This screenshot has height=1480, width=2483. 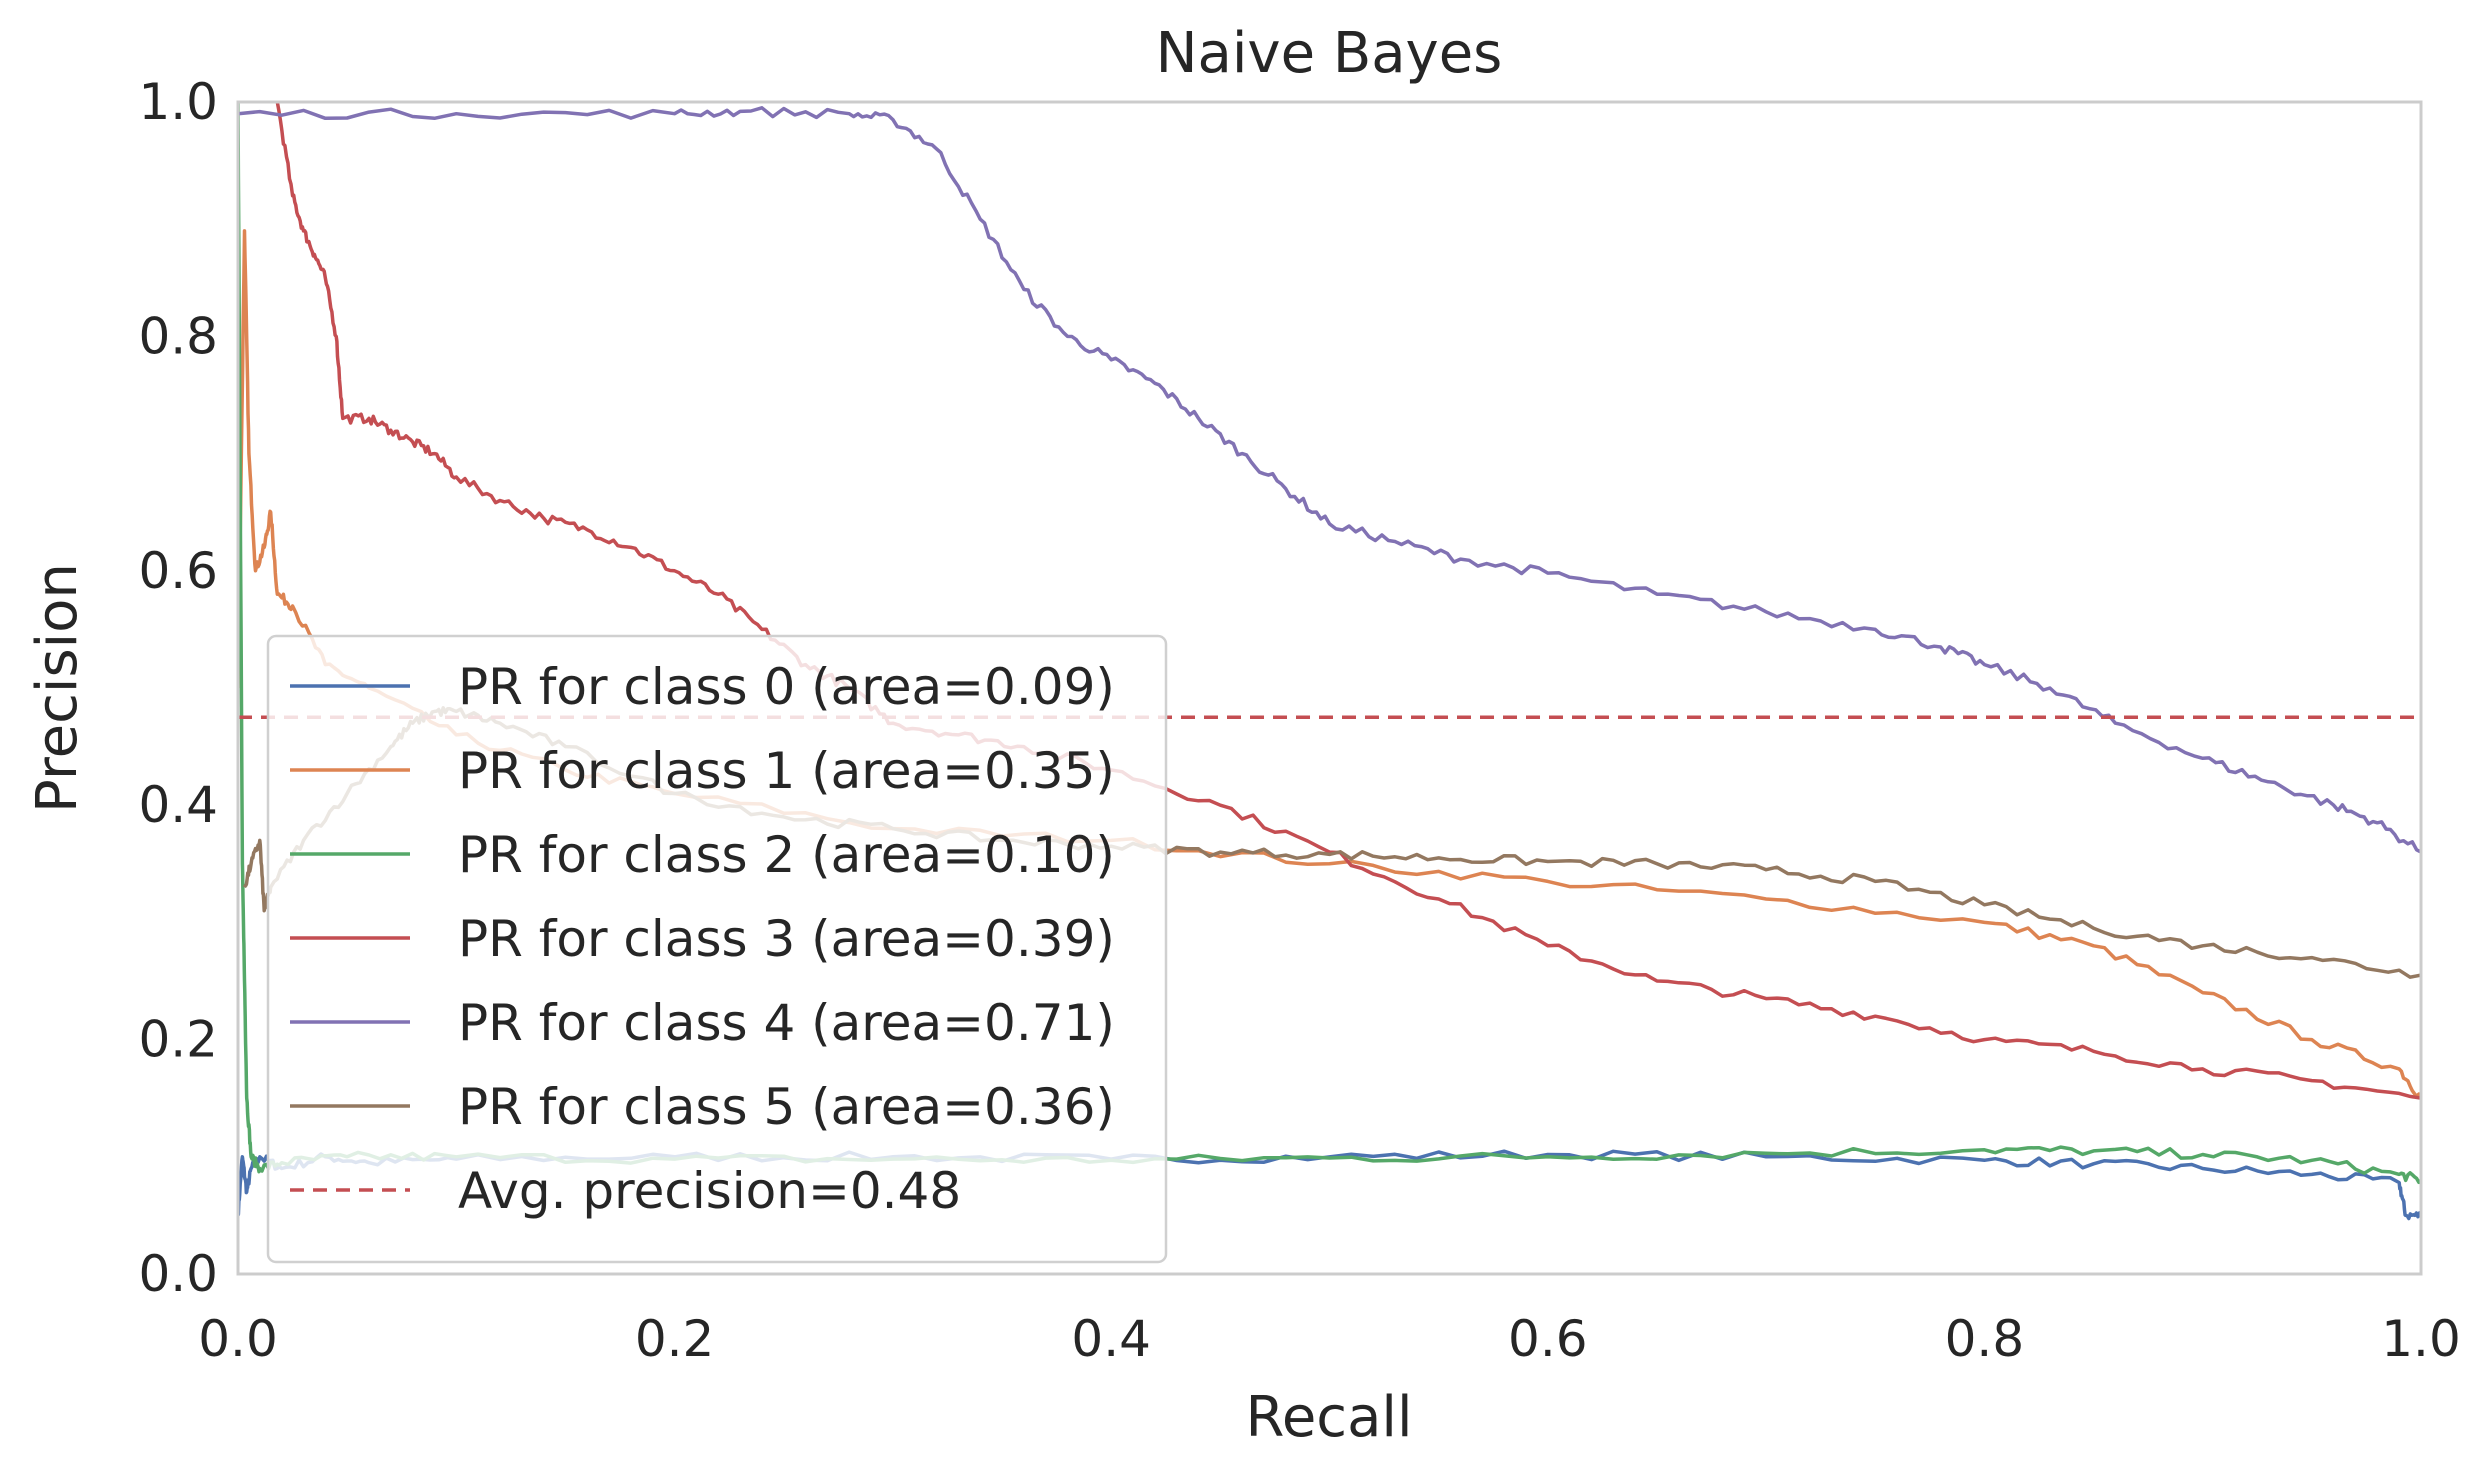 I want to click on y-tick-label: 1.0, so click(x=178, y=102).